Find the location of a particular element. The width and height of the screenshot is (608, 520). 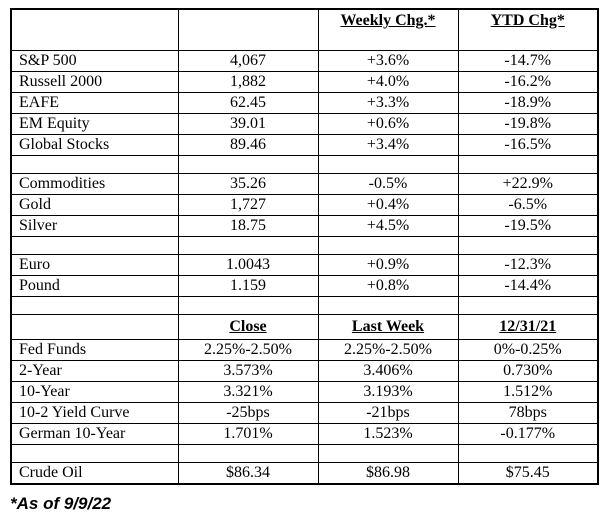

table-row: S&P 500 4,067 +3.6% -14.7% is located at coordinates (304, 61).